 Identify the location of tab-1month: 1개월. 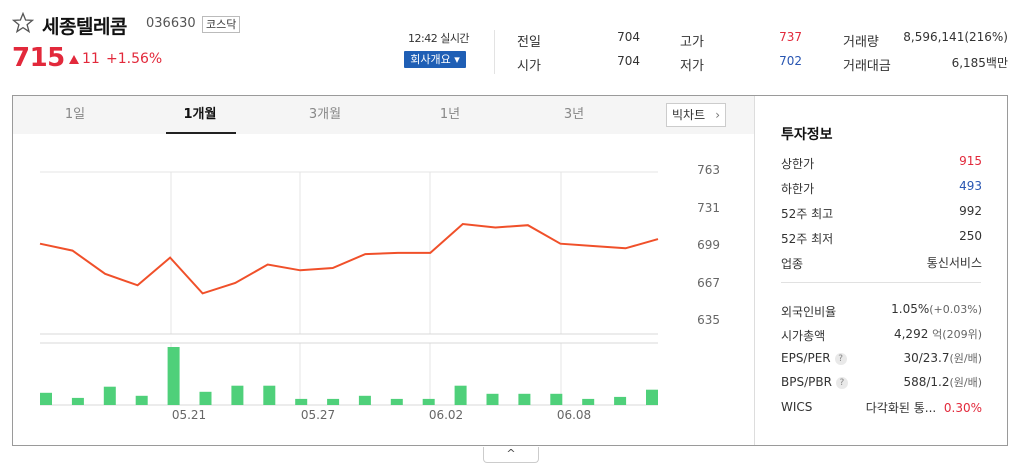
(200, 114).